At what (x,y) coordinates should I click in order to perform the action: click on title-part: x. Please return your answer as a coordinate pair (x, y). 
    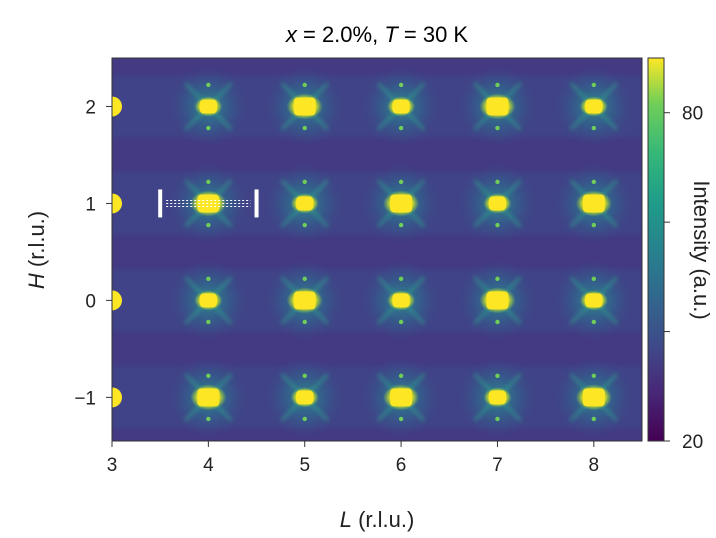
    Looking at the image, I should click on (291, 34).